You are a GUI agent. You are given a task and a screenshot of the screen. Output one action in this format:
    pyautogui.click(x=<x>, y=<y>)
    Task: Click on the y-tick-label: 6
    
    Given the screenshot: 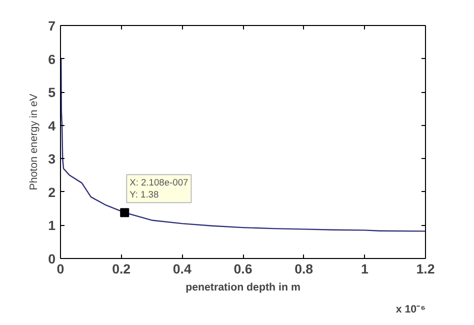 What is the action you would take?
    pyautogui.click(x=52, y=59)
    